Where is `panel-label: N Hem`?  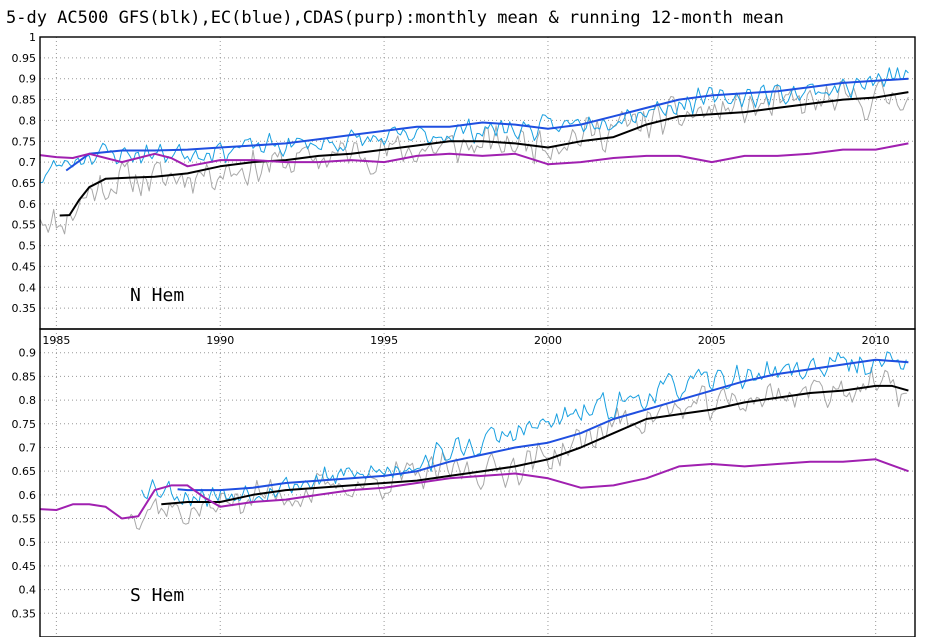 panel-label: N Hem is located at coordinates (157, 295).